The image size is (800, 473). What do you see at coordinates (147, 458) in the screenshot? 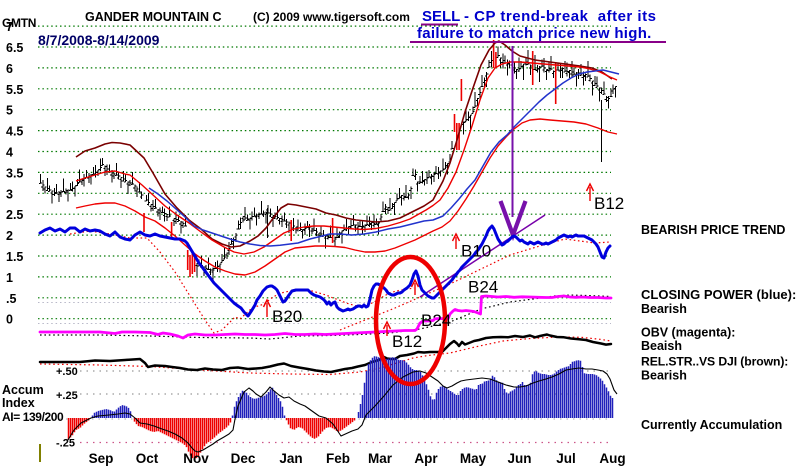
I see `svg-text: Oct` at bounding box center [147, 458].